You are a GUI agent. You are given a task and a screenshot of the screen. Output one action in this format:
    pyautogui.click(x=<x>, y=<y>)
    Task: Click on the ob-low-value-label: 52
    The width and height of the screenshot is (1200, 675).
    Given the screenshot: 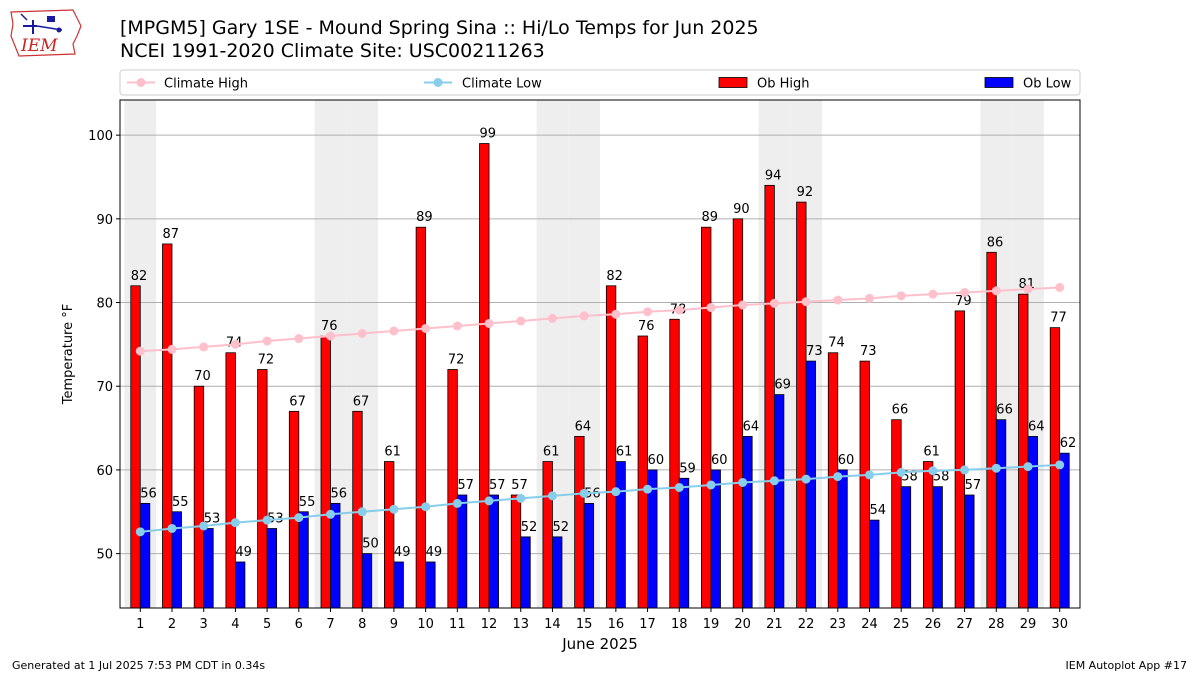 What is the action you would take?
    pyautogui.click(x=529, y=527)
    